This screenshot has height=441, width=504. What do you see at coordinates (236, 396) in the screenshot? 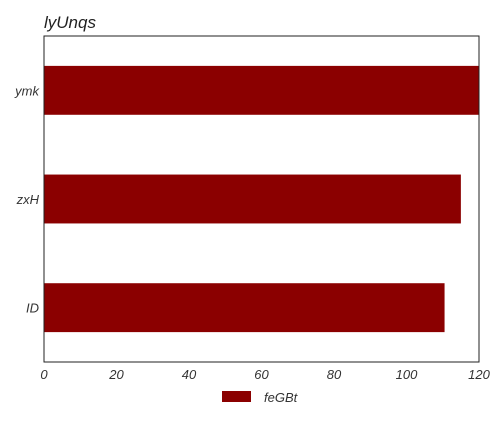
I see `legend-swatch` at bounding box center [236, 396].